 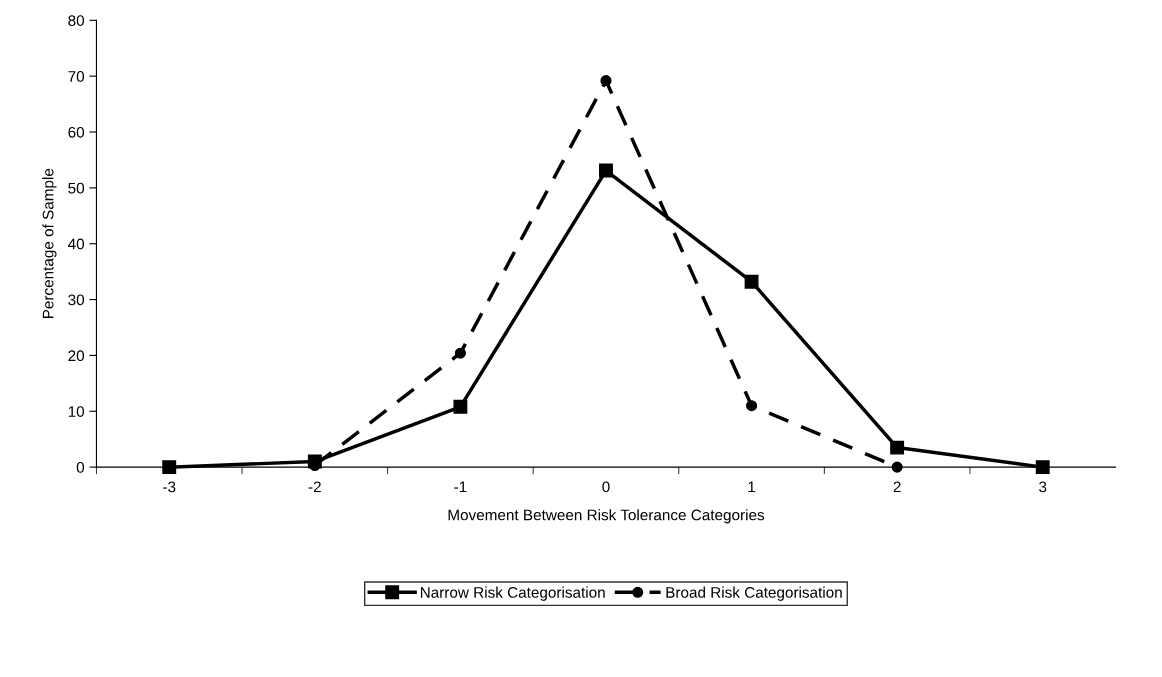 What do you see at coordinates (76, 132) in the screenshot?
I see `y-tick-label: 60` at bounding box center [76, 132].